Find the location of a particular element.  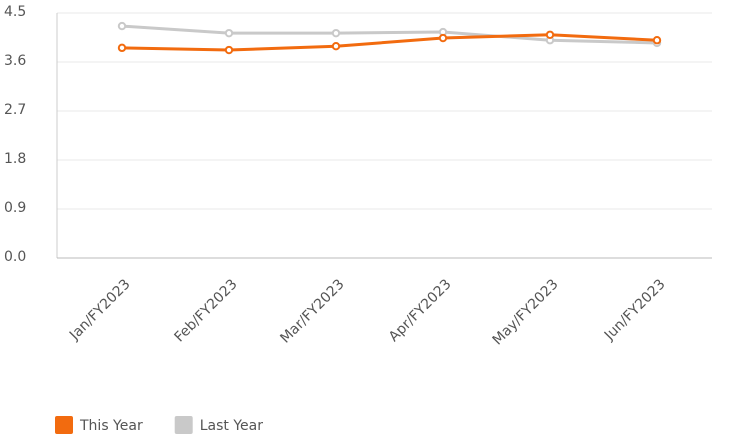

x-tick-label: Mar/FY2023 is located at coordinates (312, 311).